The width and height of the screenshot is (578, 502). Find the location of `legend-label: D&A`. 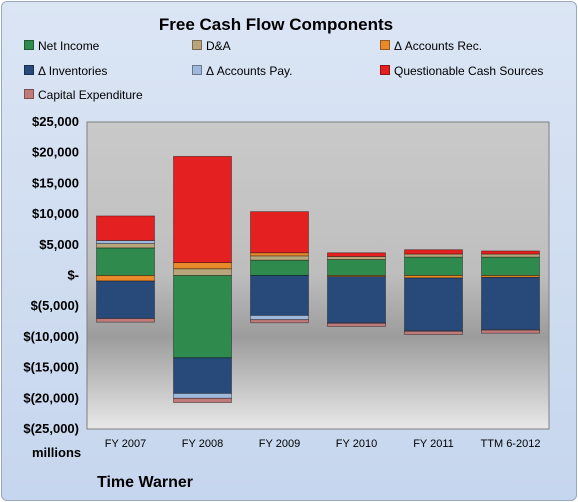

legend-label: D&A is located at coordinates (218, 46).